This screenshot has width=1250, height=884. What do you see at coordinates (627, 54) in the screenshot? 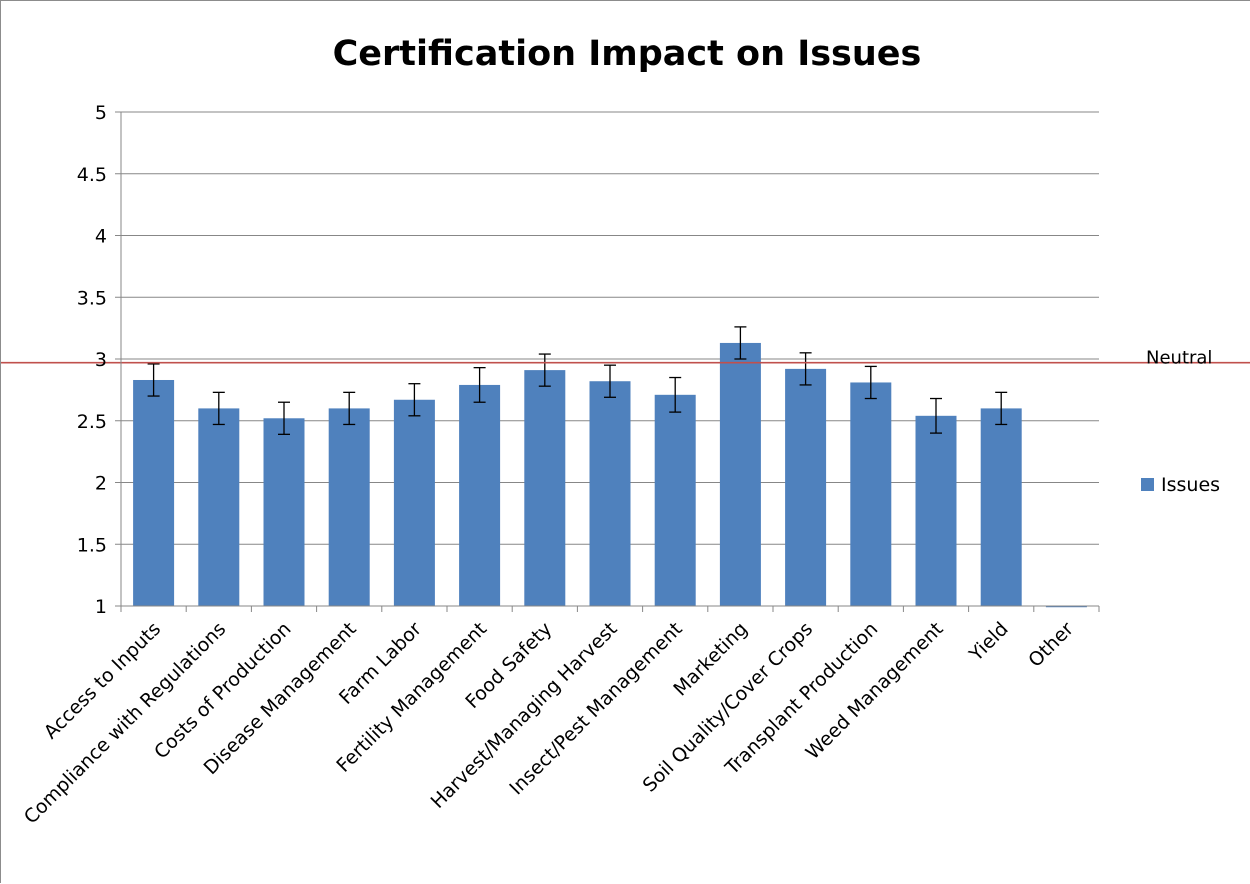
I see `chart-title: Certification Impact on Issues` at bounding box center [627, 54].